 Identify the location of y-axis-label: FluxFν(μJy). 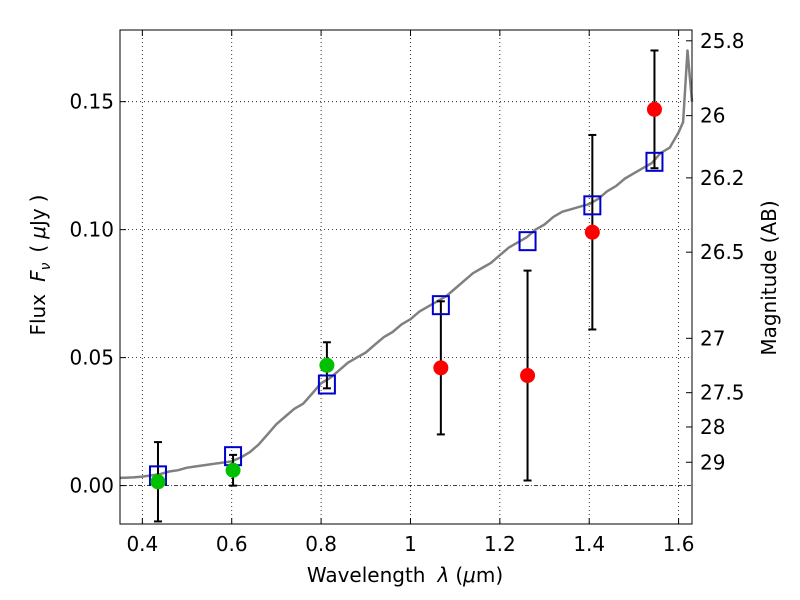
(40, 264).